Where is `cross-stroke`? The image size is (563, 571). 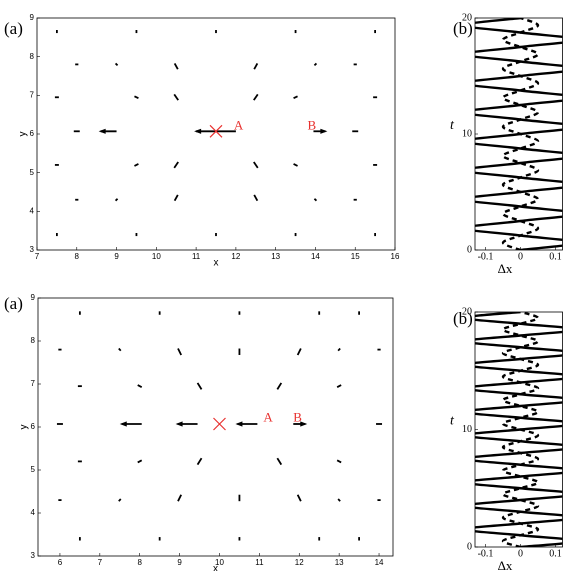
cross-stroke is located at coordinates (219, 424).